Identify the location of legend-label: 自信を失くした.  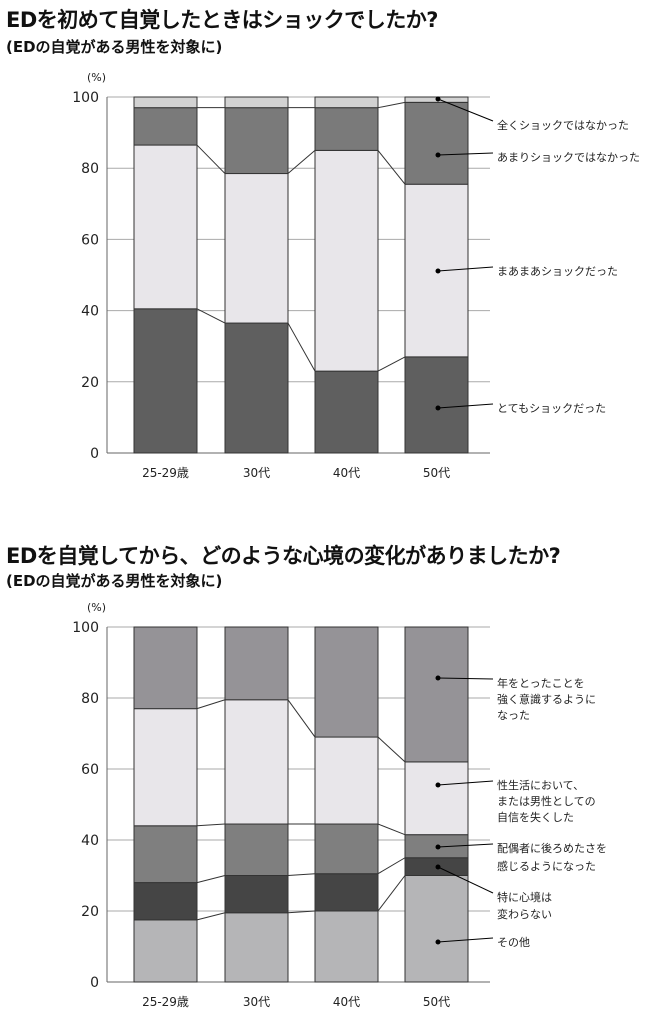
(535, 817).